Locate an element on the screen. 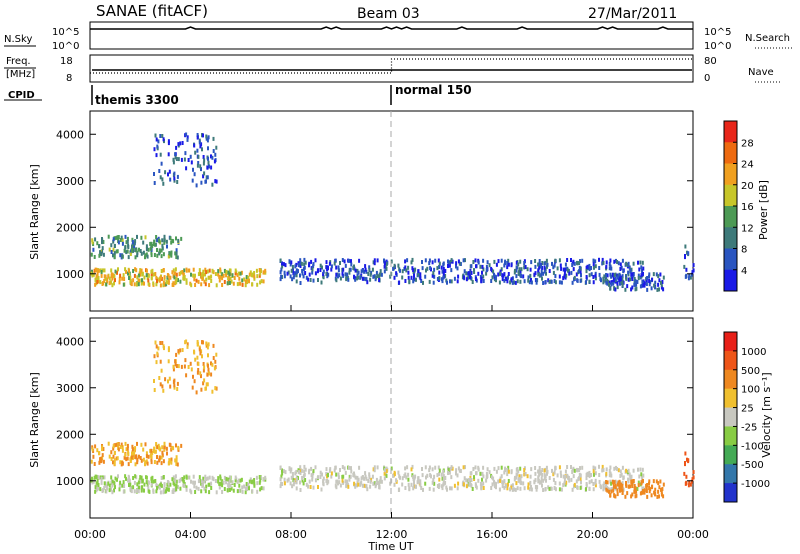  velocity-colorbar-label-1: 500 is located at coordinates (750, 371).